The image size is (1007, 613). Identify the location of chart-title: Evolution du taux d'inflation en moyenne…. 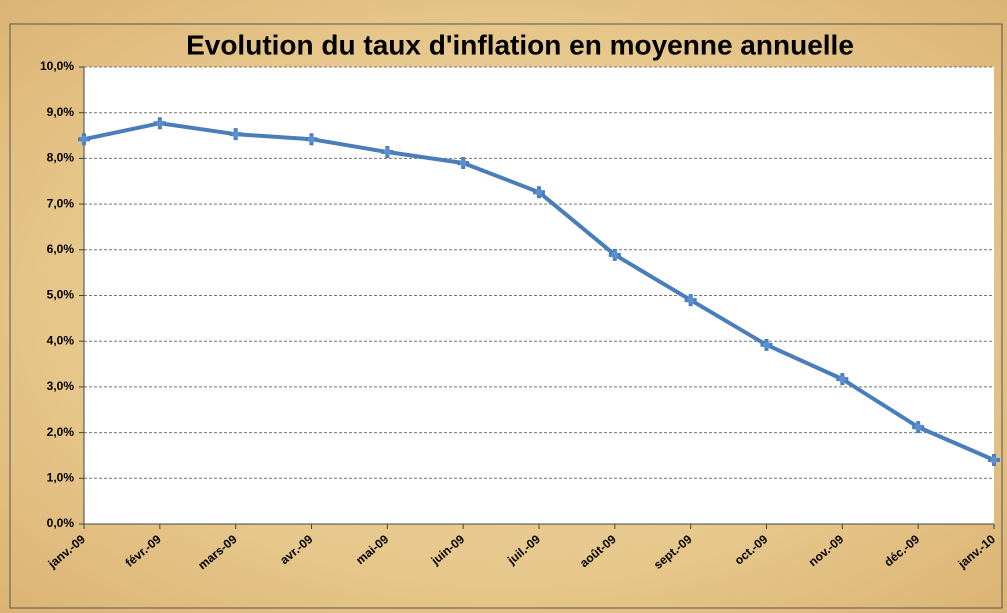
(520, 44).